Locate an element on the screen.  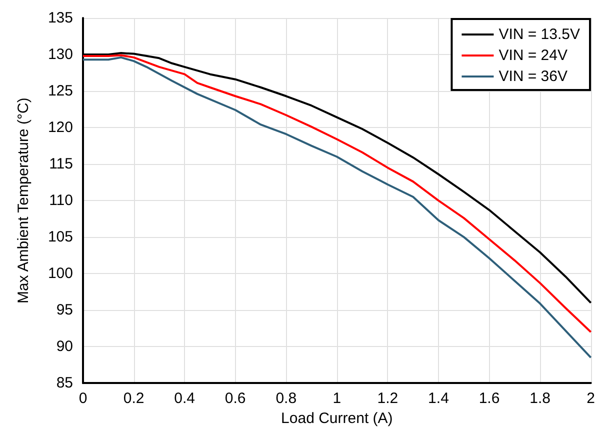
y-tick-label: 110 is located at coordinates (61, 201).